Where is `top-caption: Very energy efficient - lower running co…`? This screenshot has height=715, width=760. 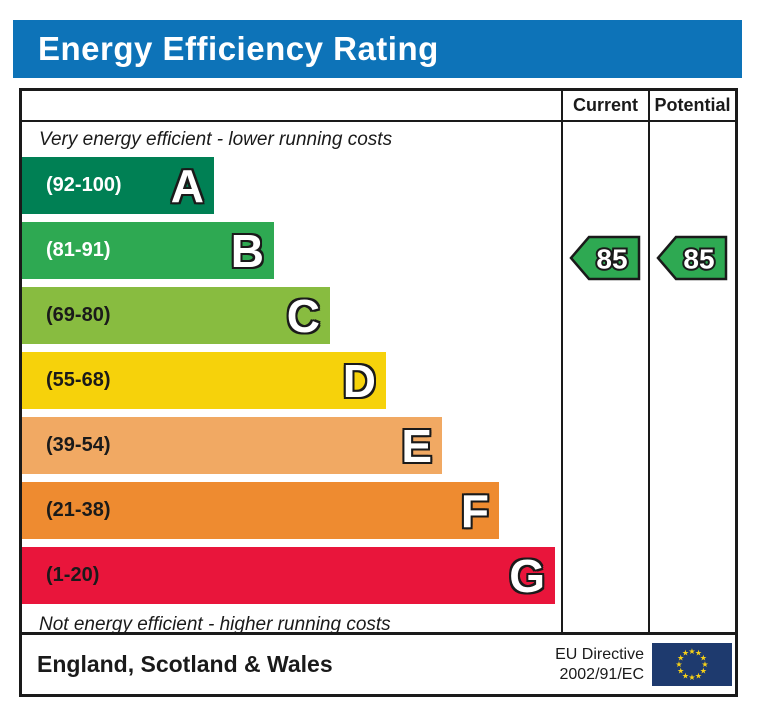
top-caption: Very energy efficient - lower running co… is located at coordinates (216, 139).